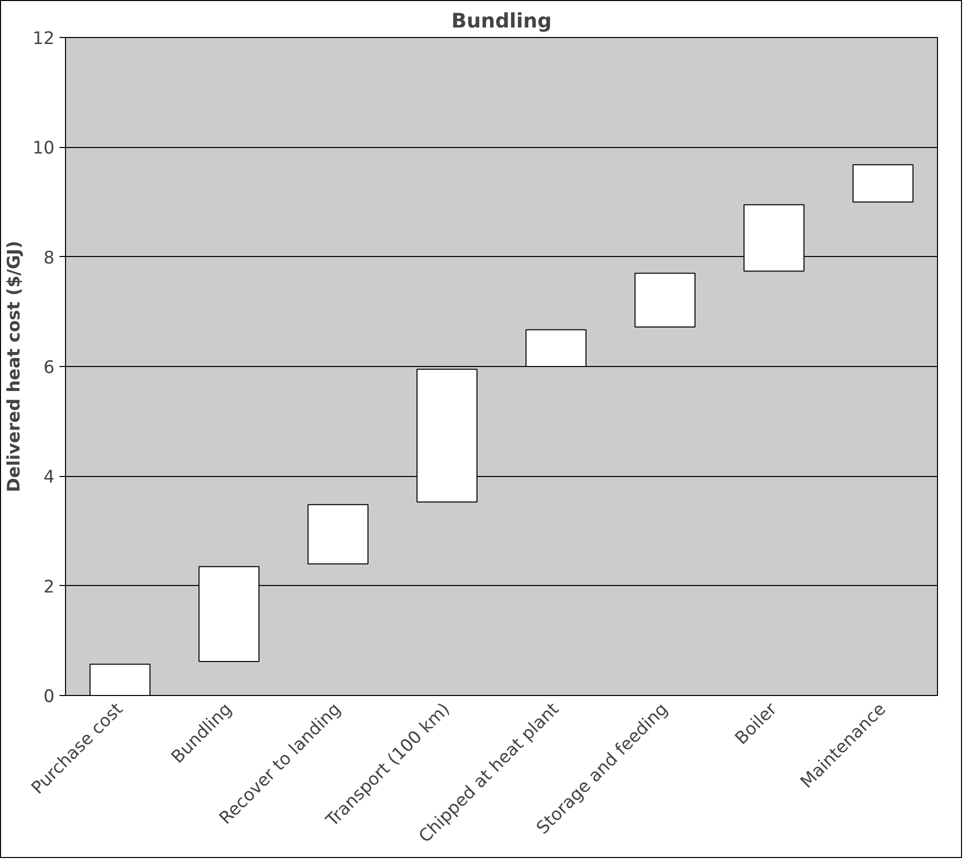  What do you see at coordinates (49, 368) in the screenshot?
I see `y-tick-label: 6` at bounding box center [49, 368].